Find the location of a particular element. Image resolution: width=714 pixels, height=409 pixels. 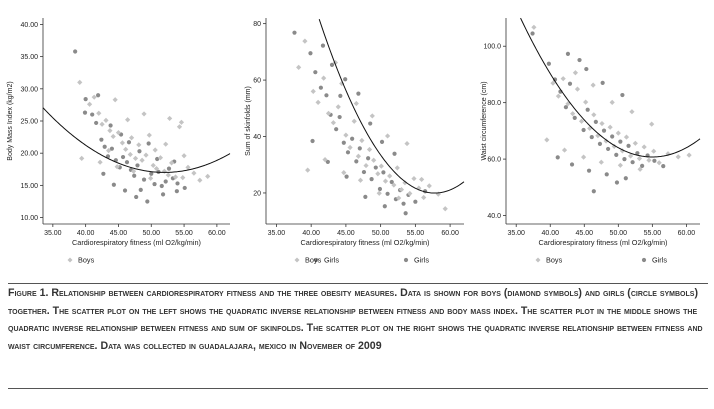

x-tick-label: 50.00 is located at coordinates (151, 233).